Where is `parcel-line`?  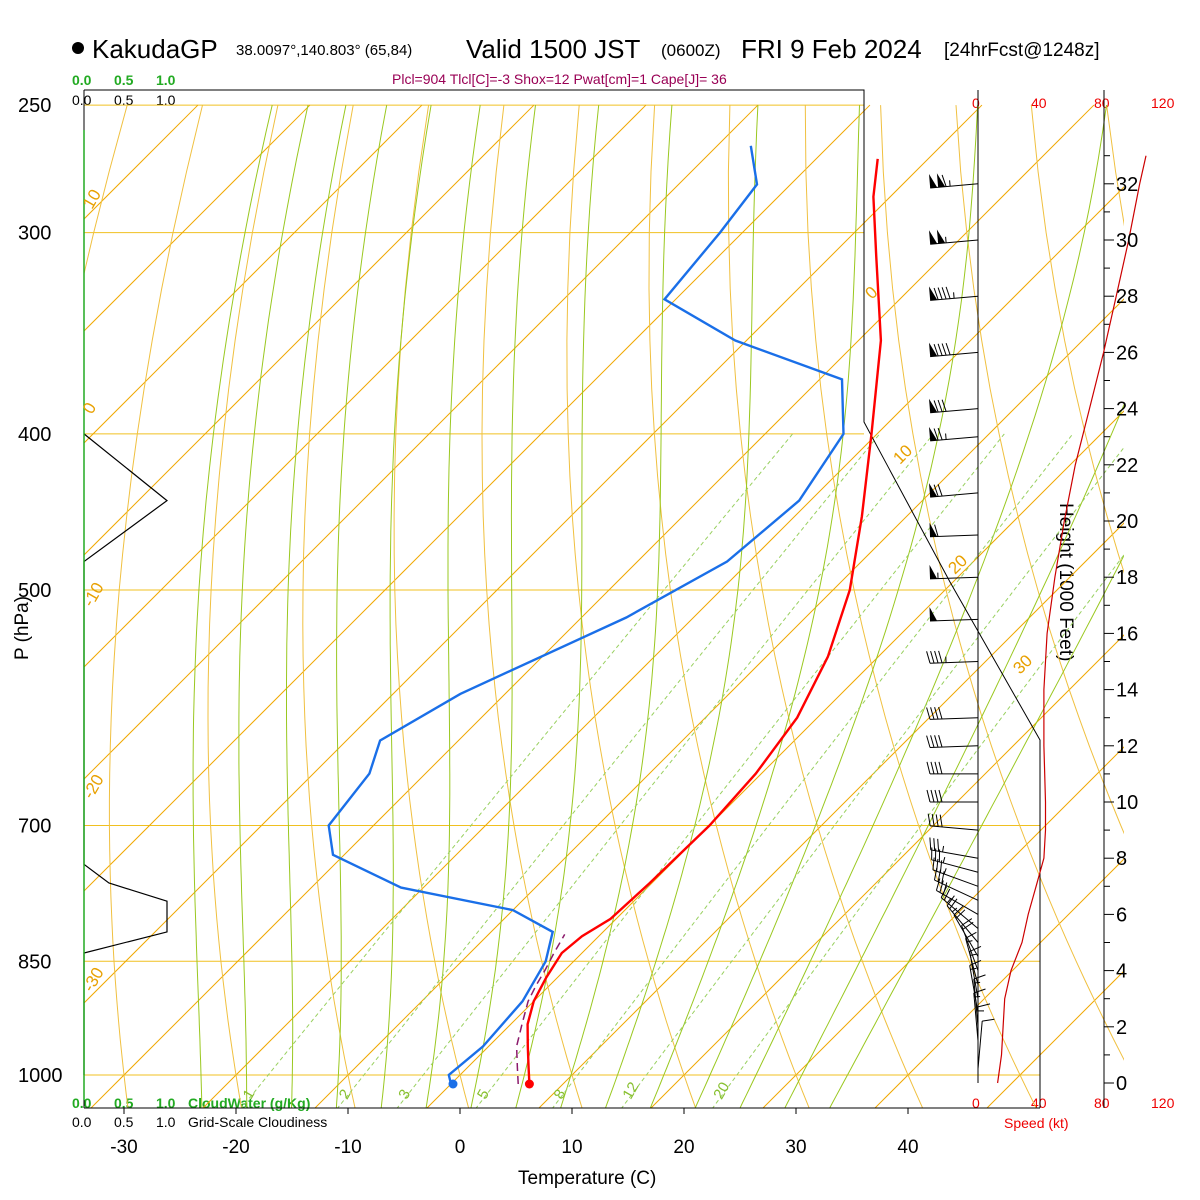
parcel-line is located at coordinates (540, 1009).